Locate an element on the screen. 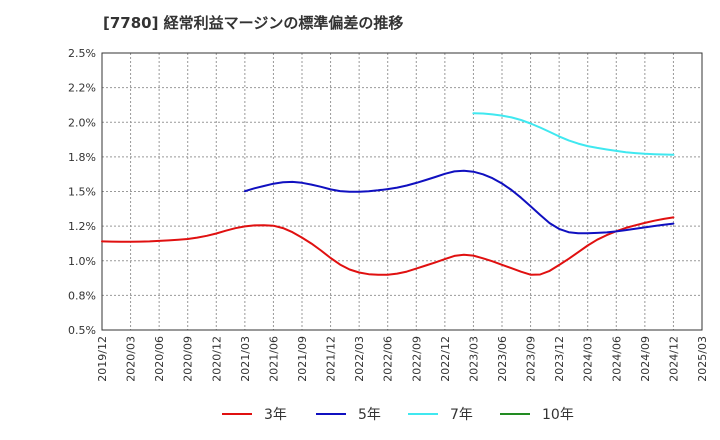 This screenshot has width=720, height=440. x-tick-label: 2021/03 is located at coordinates (245, 359).